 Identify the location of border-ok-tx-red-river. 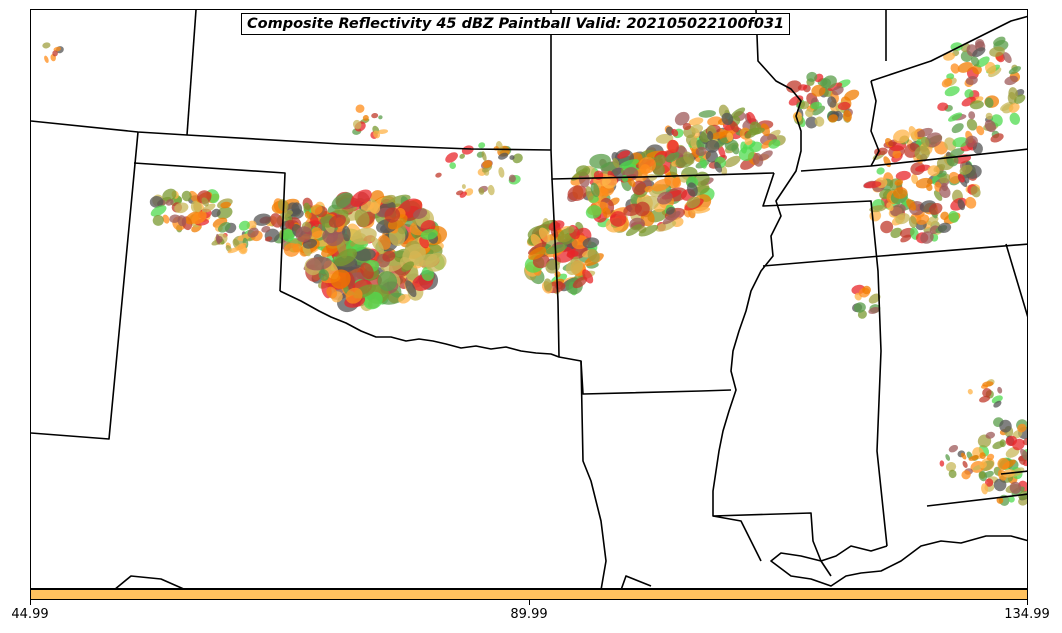
(419, 324).